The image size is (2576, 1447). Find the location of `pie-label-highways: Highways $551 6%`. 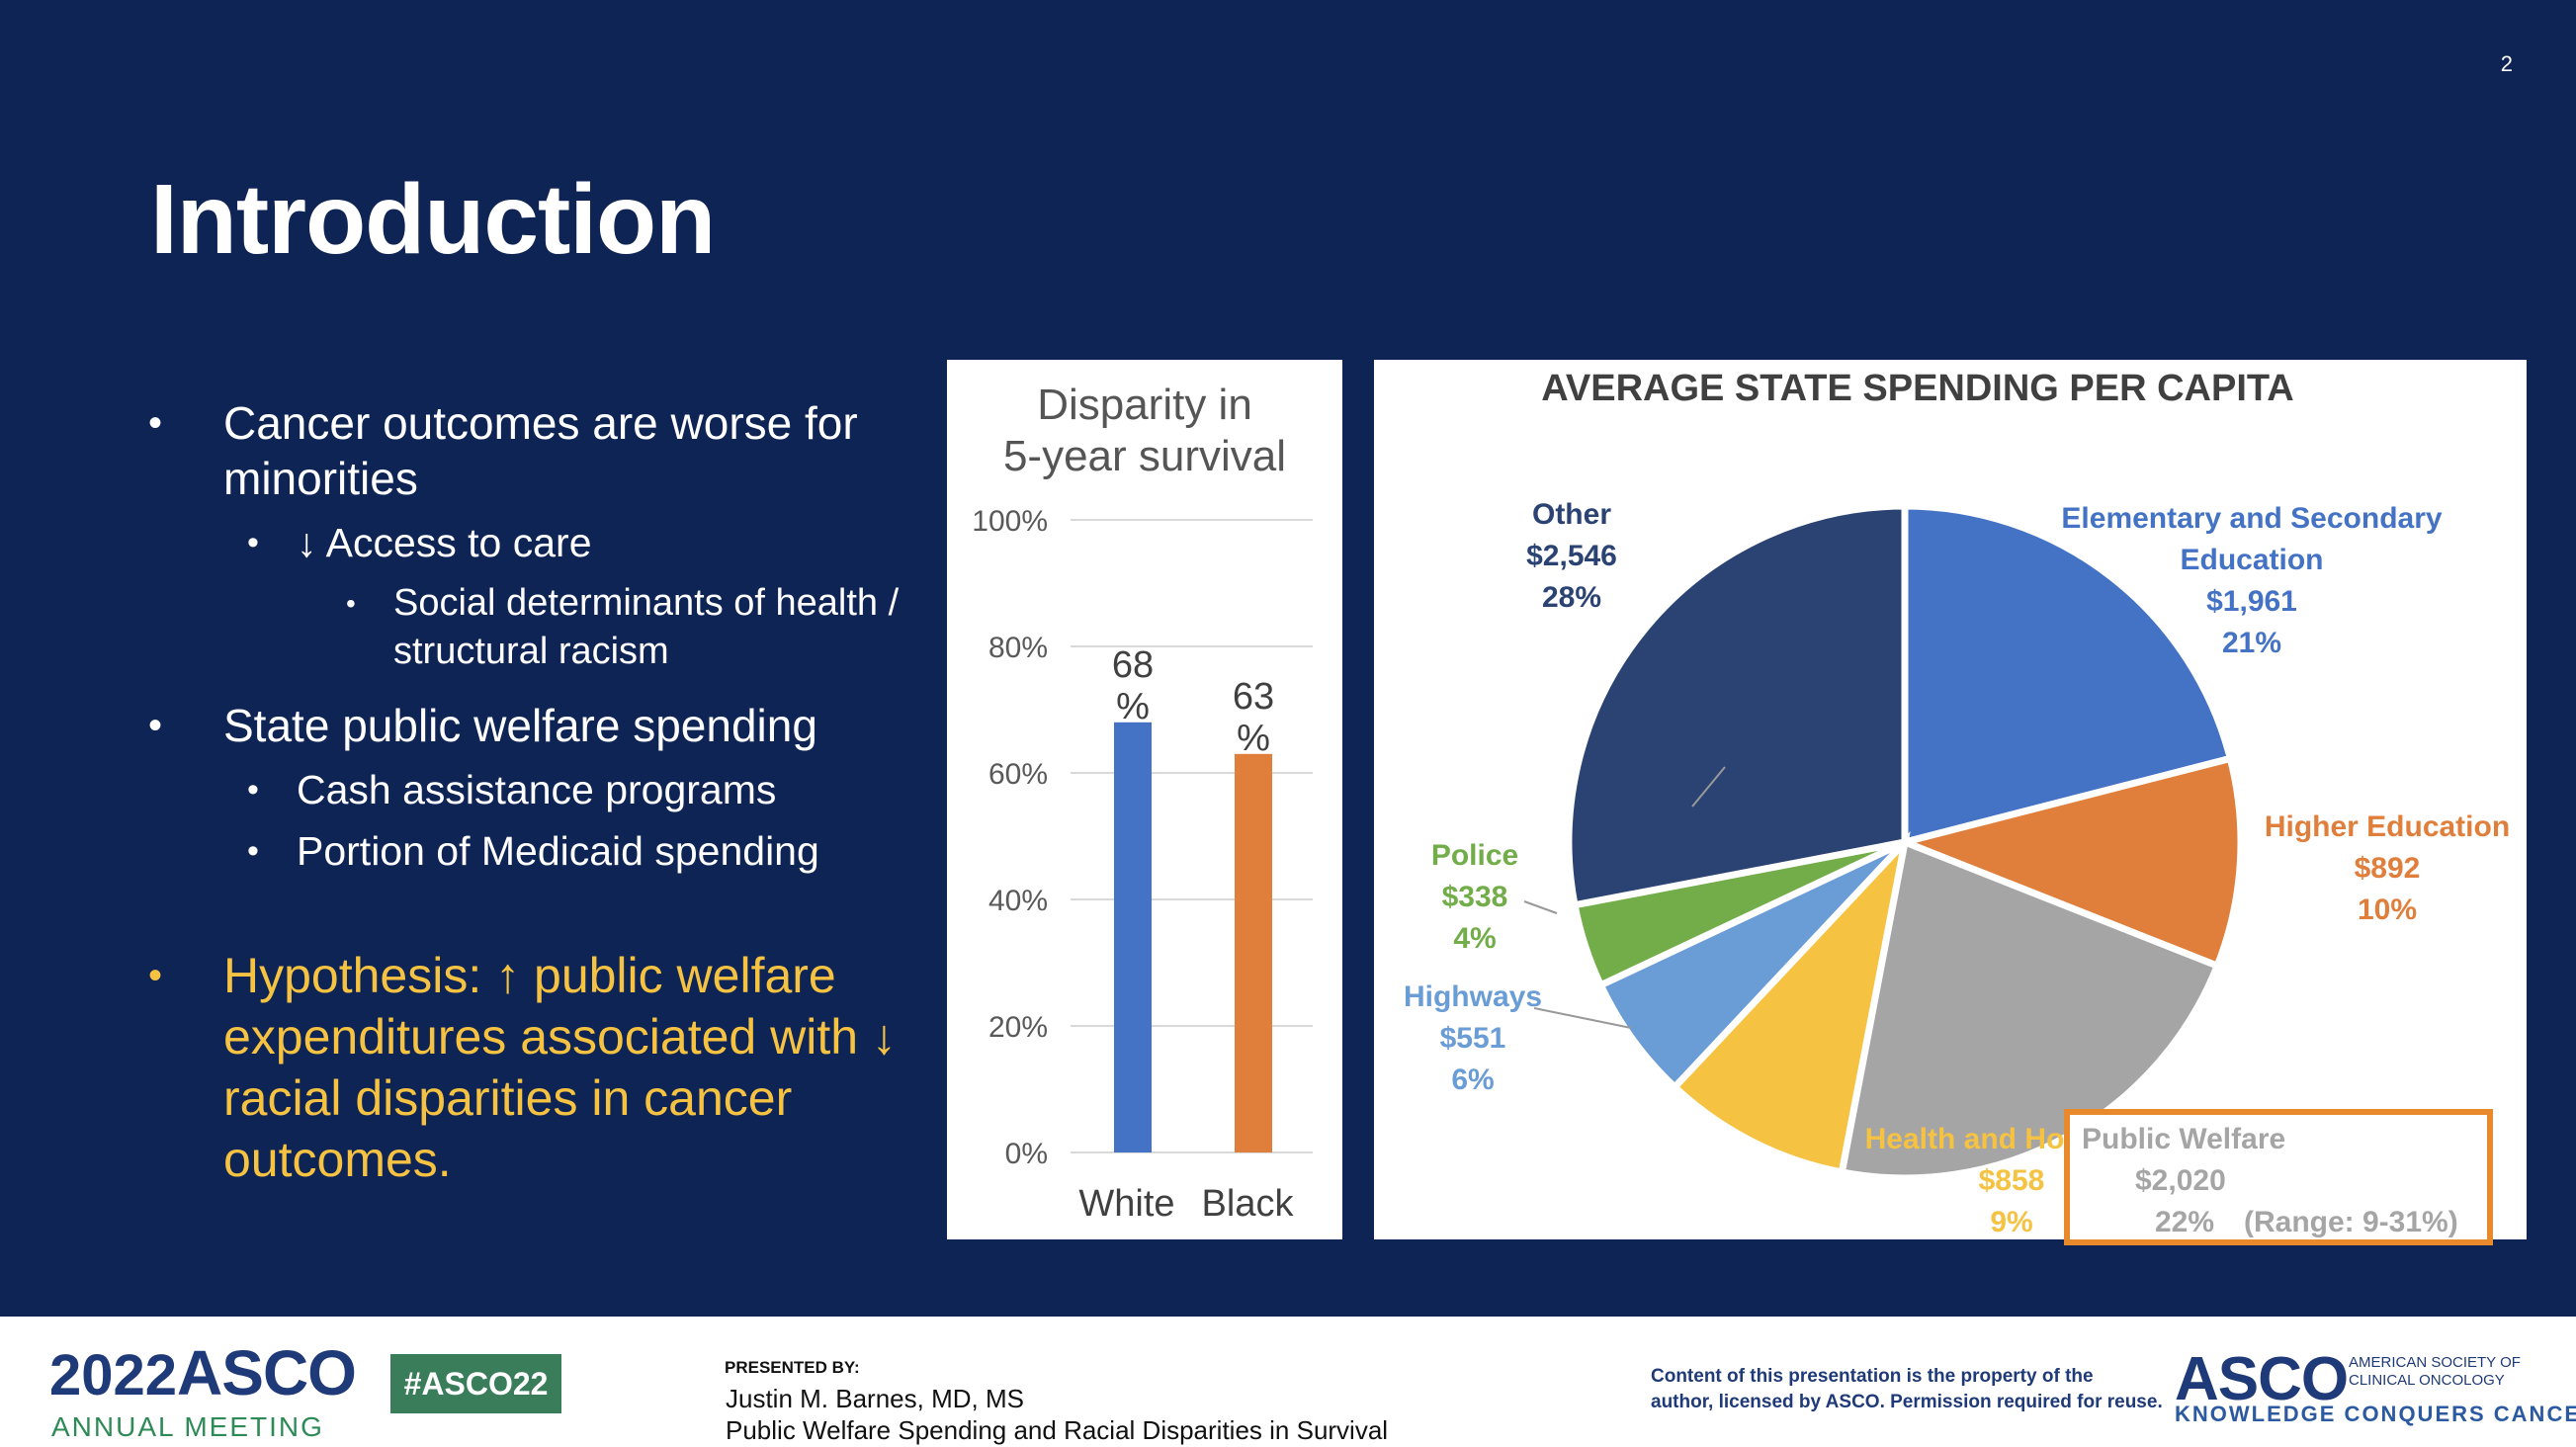

pie-label-highways: Highways $551 6% is located at coordinates (1473, 1039).